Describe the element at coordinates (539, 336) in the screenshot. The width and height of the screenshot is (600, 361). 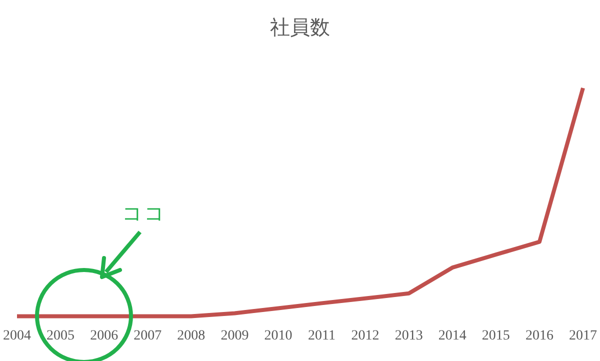
I see `x-tick-label: 2016` at that location.